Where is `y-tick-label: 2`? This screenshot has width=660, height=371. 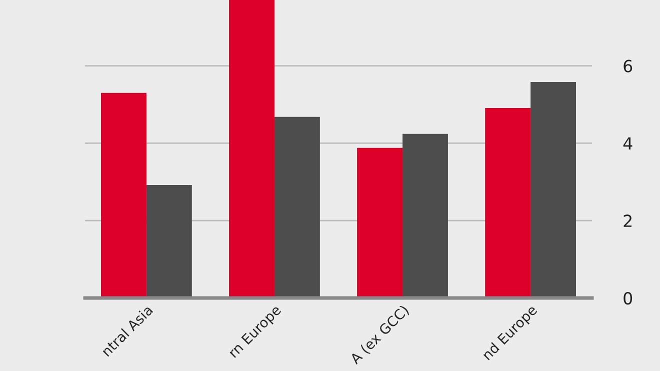
y-tick-label: 2 is located at coordinates (628, 220).